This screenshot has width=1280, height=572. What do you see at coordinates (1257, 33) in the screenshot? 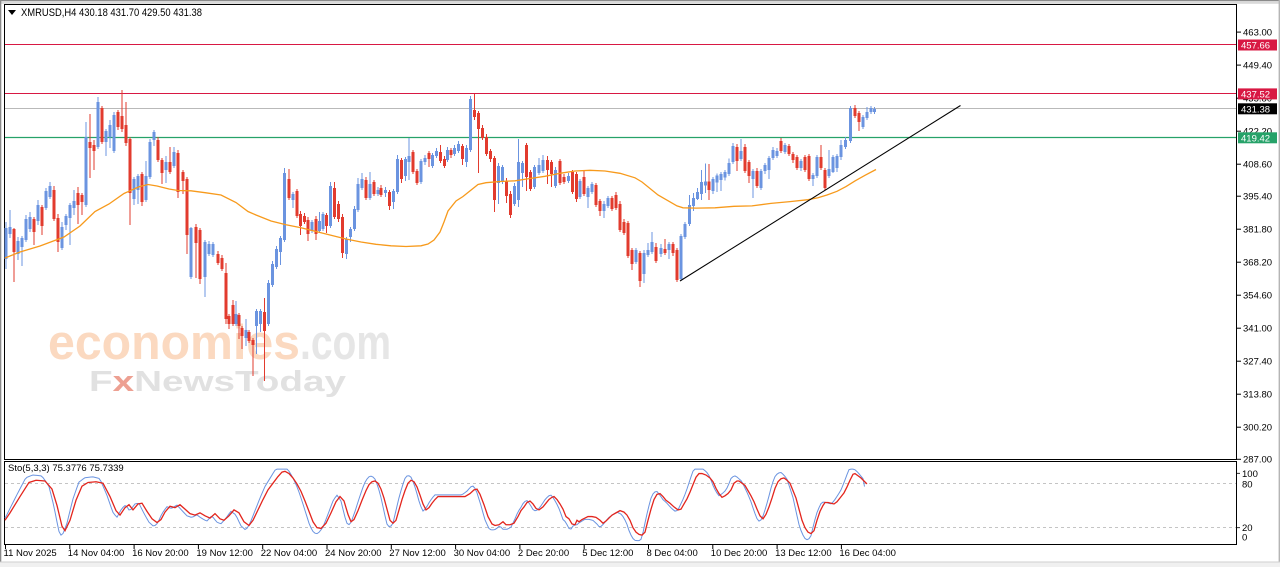
I see `svg-text: 463.00` at bounding box center [1257, 33].